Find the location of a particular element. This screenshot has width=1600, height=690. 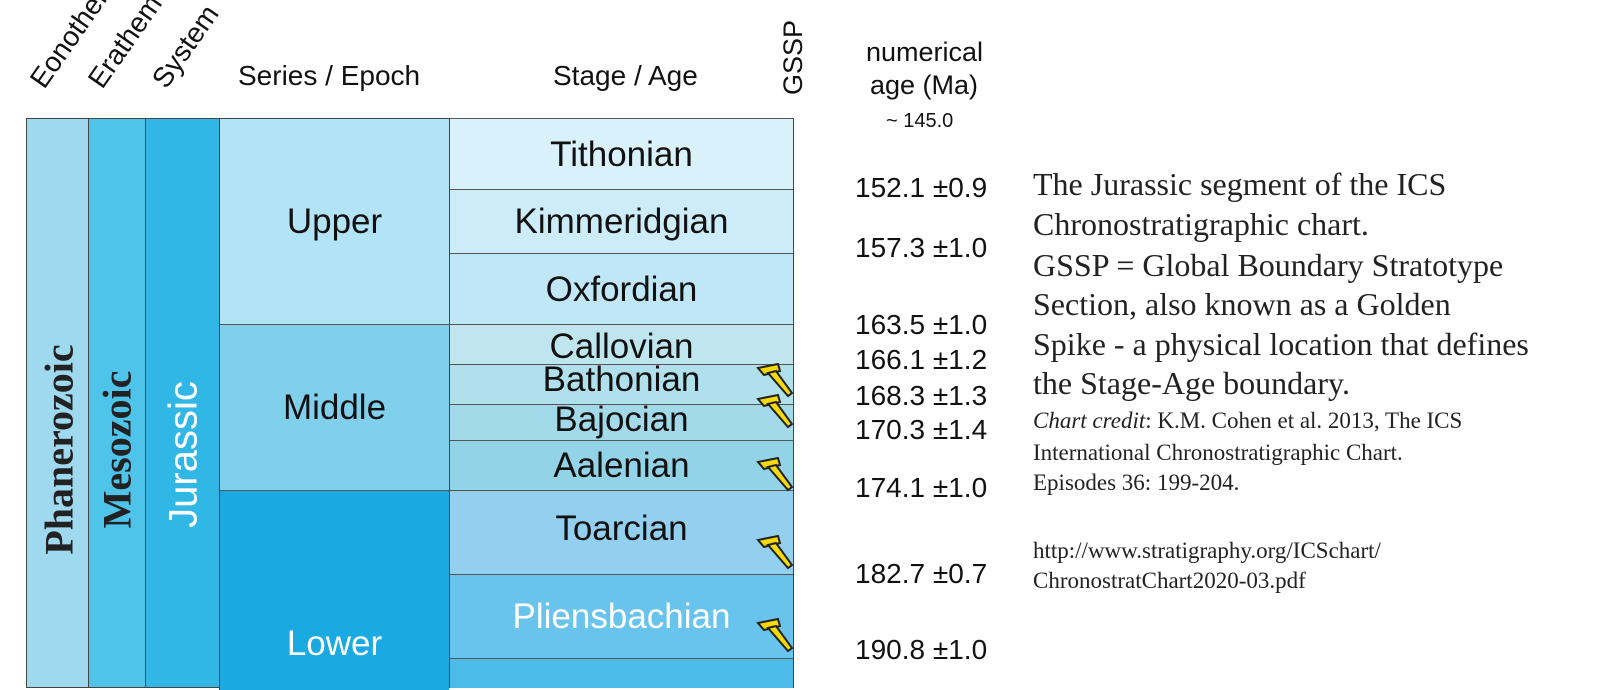

jurassic-label: Jurassic is located at coordinates (183, 454).